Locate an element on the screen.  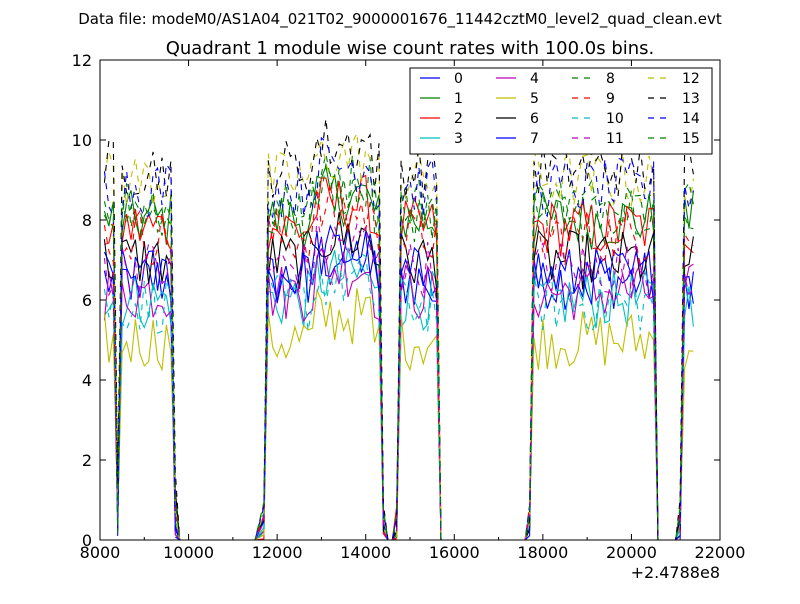
legend-box is located at coordinates (561, 111).